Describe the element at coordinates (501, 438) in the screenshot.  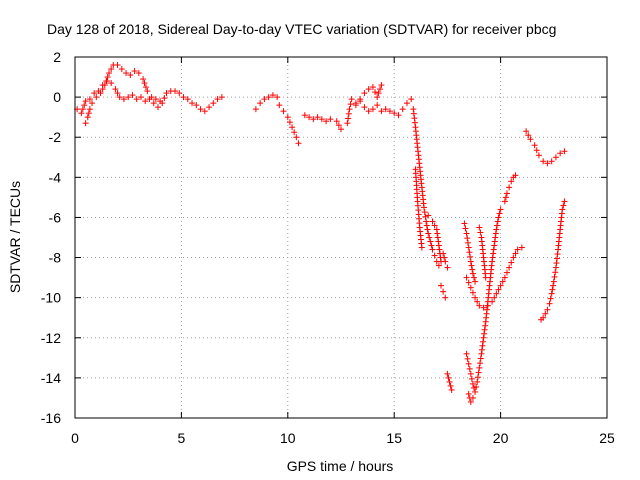
I see `x-tick-label: 20` at that location.